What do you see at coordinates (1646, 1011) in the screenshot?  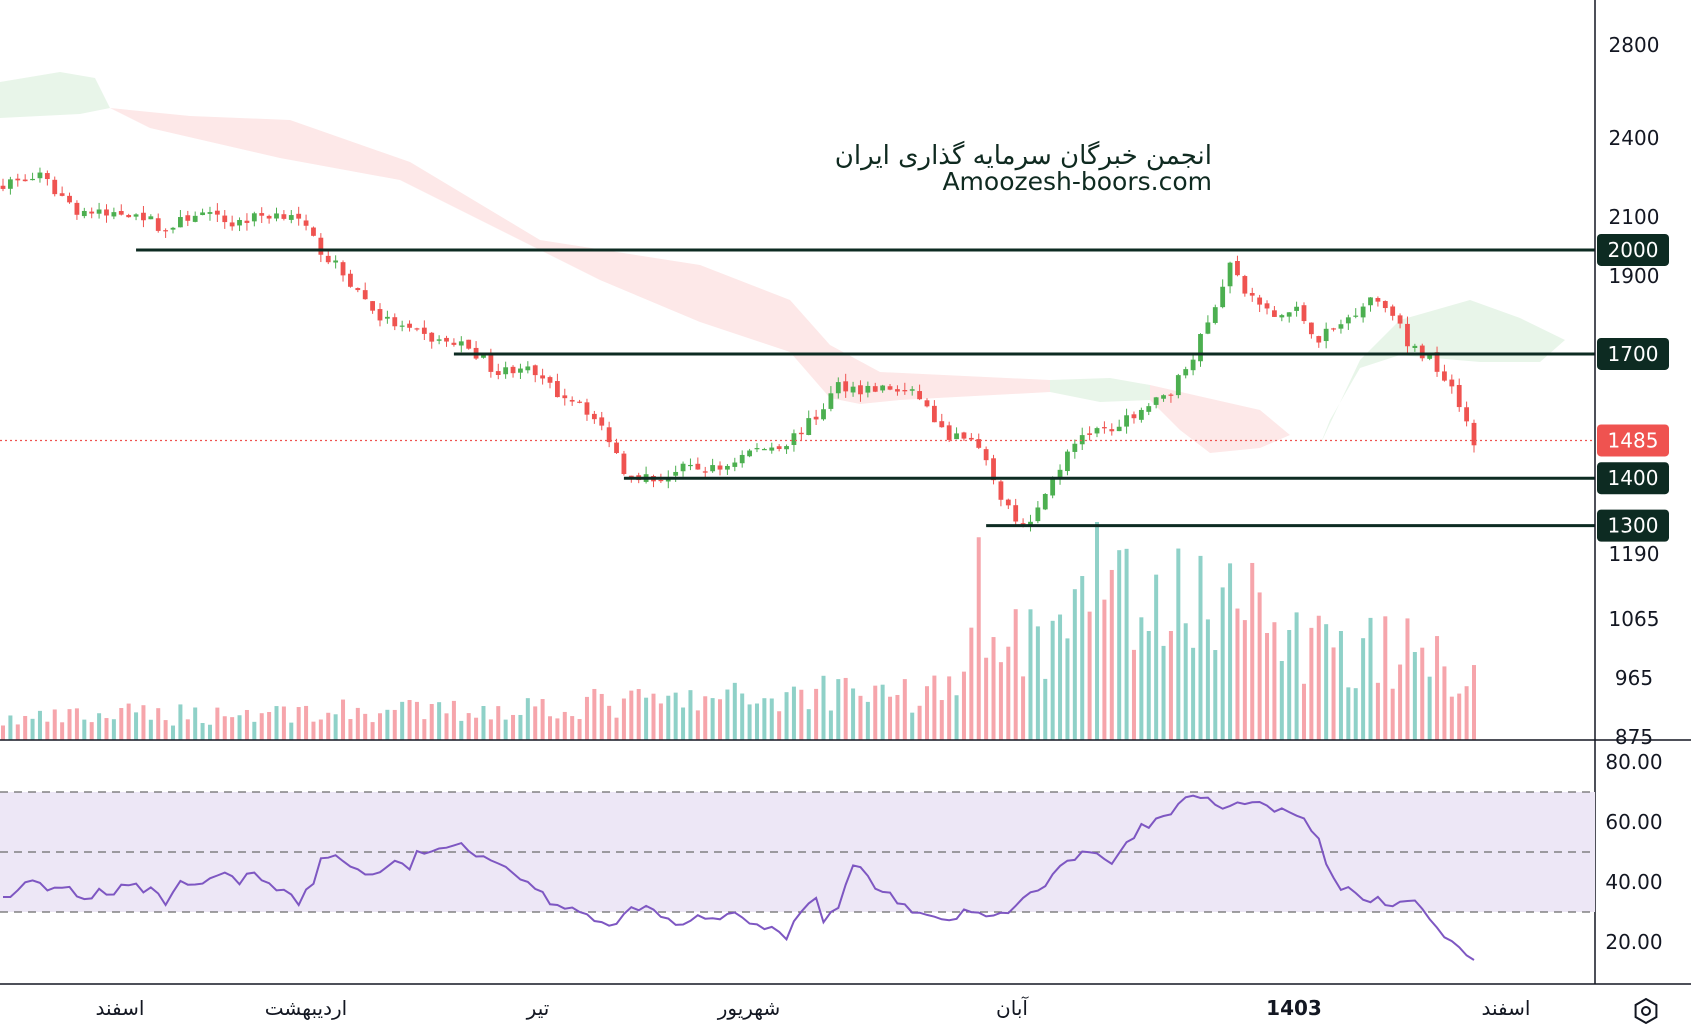 I see `settings-hexagon-icon` at bounding box center [1646, 1011].